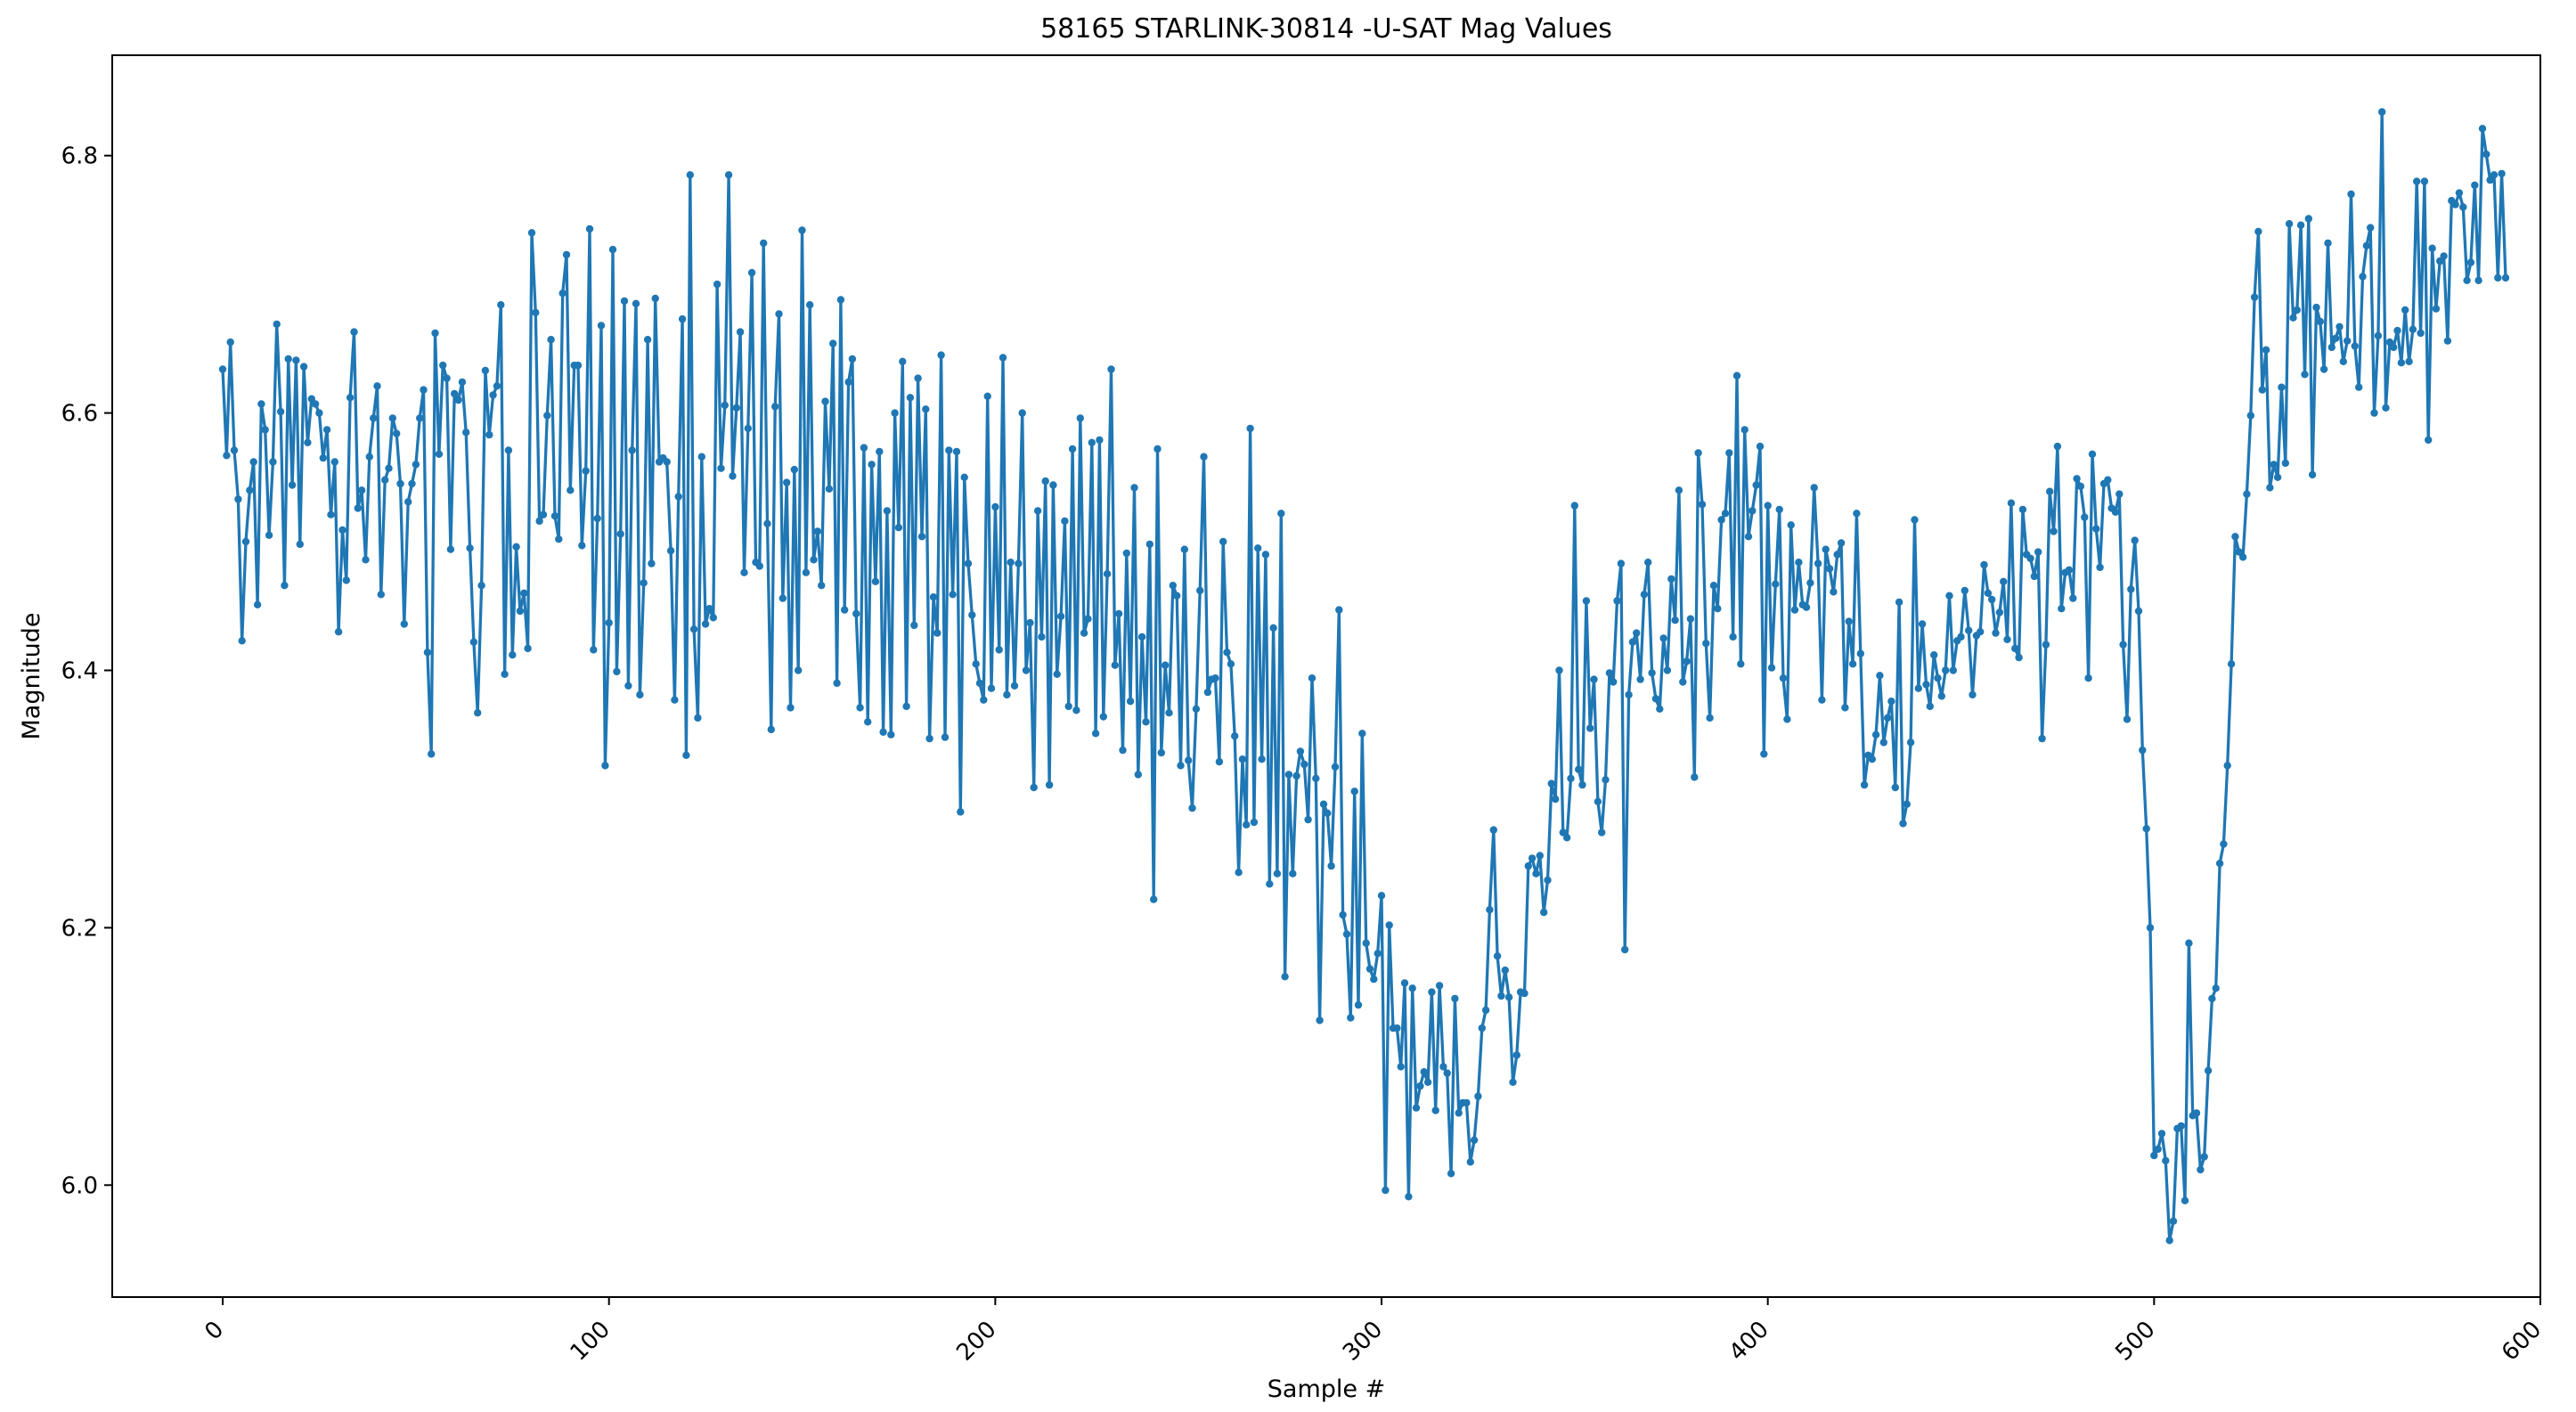  What do you see at coordinates (79, 1185) in the screenshot?
I see `y-tick-label: 6.0` at bounding box center [79, 1185].